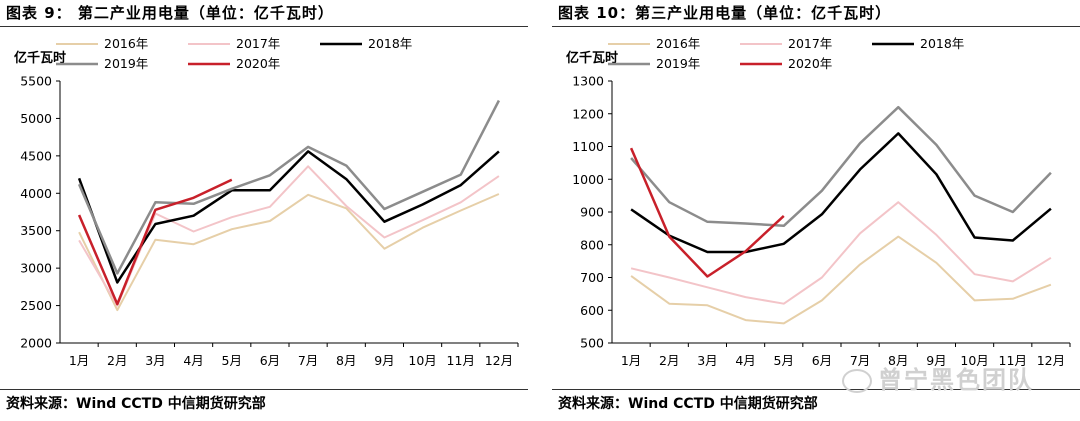  I want to click on watermark: 曾宁黑色团队, so click(938, 377).